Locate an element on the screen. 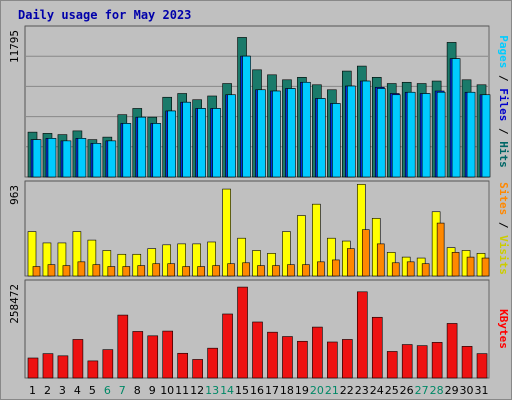 The width and height of the screenshot is (512, 400). x-tick-label: 9 is located at coordinates (152, 390).